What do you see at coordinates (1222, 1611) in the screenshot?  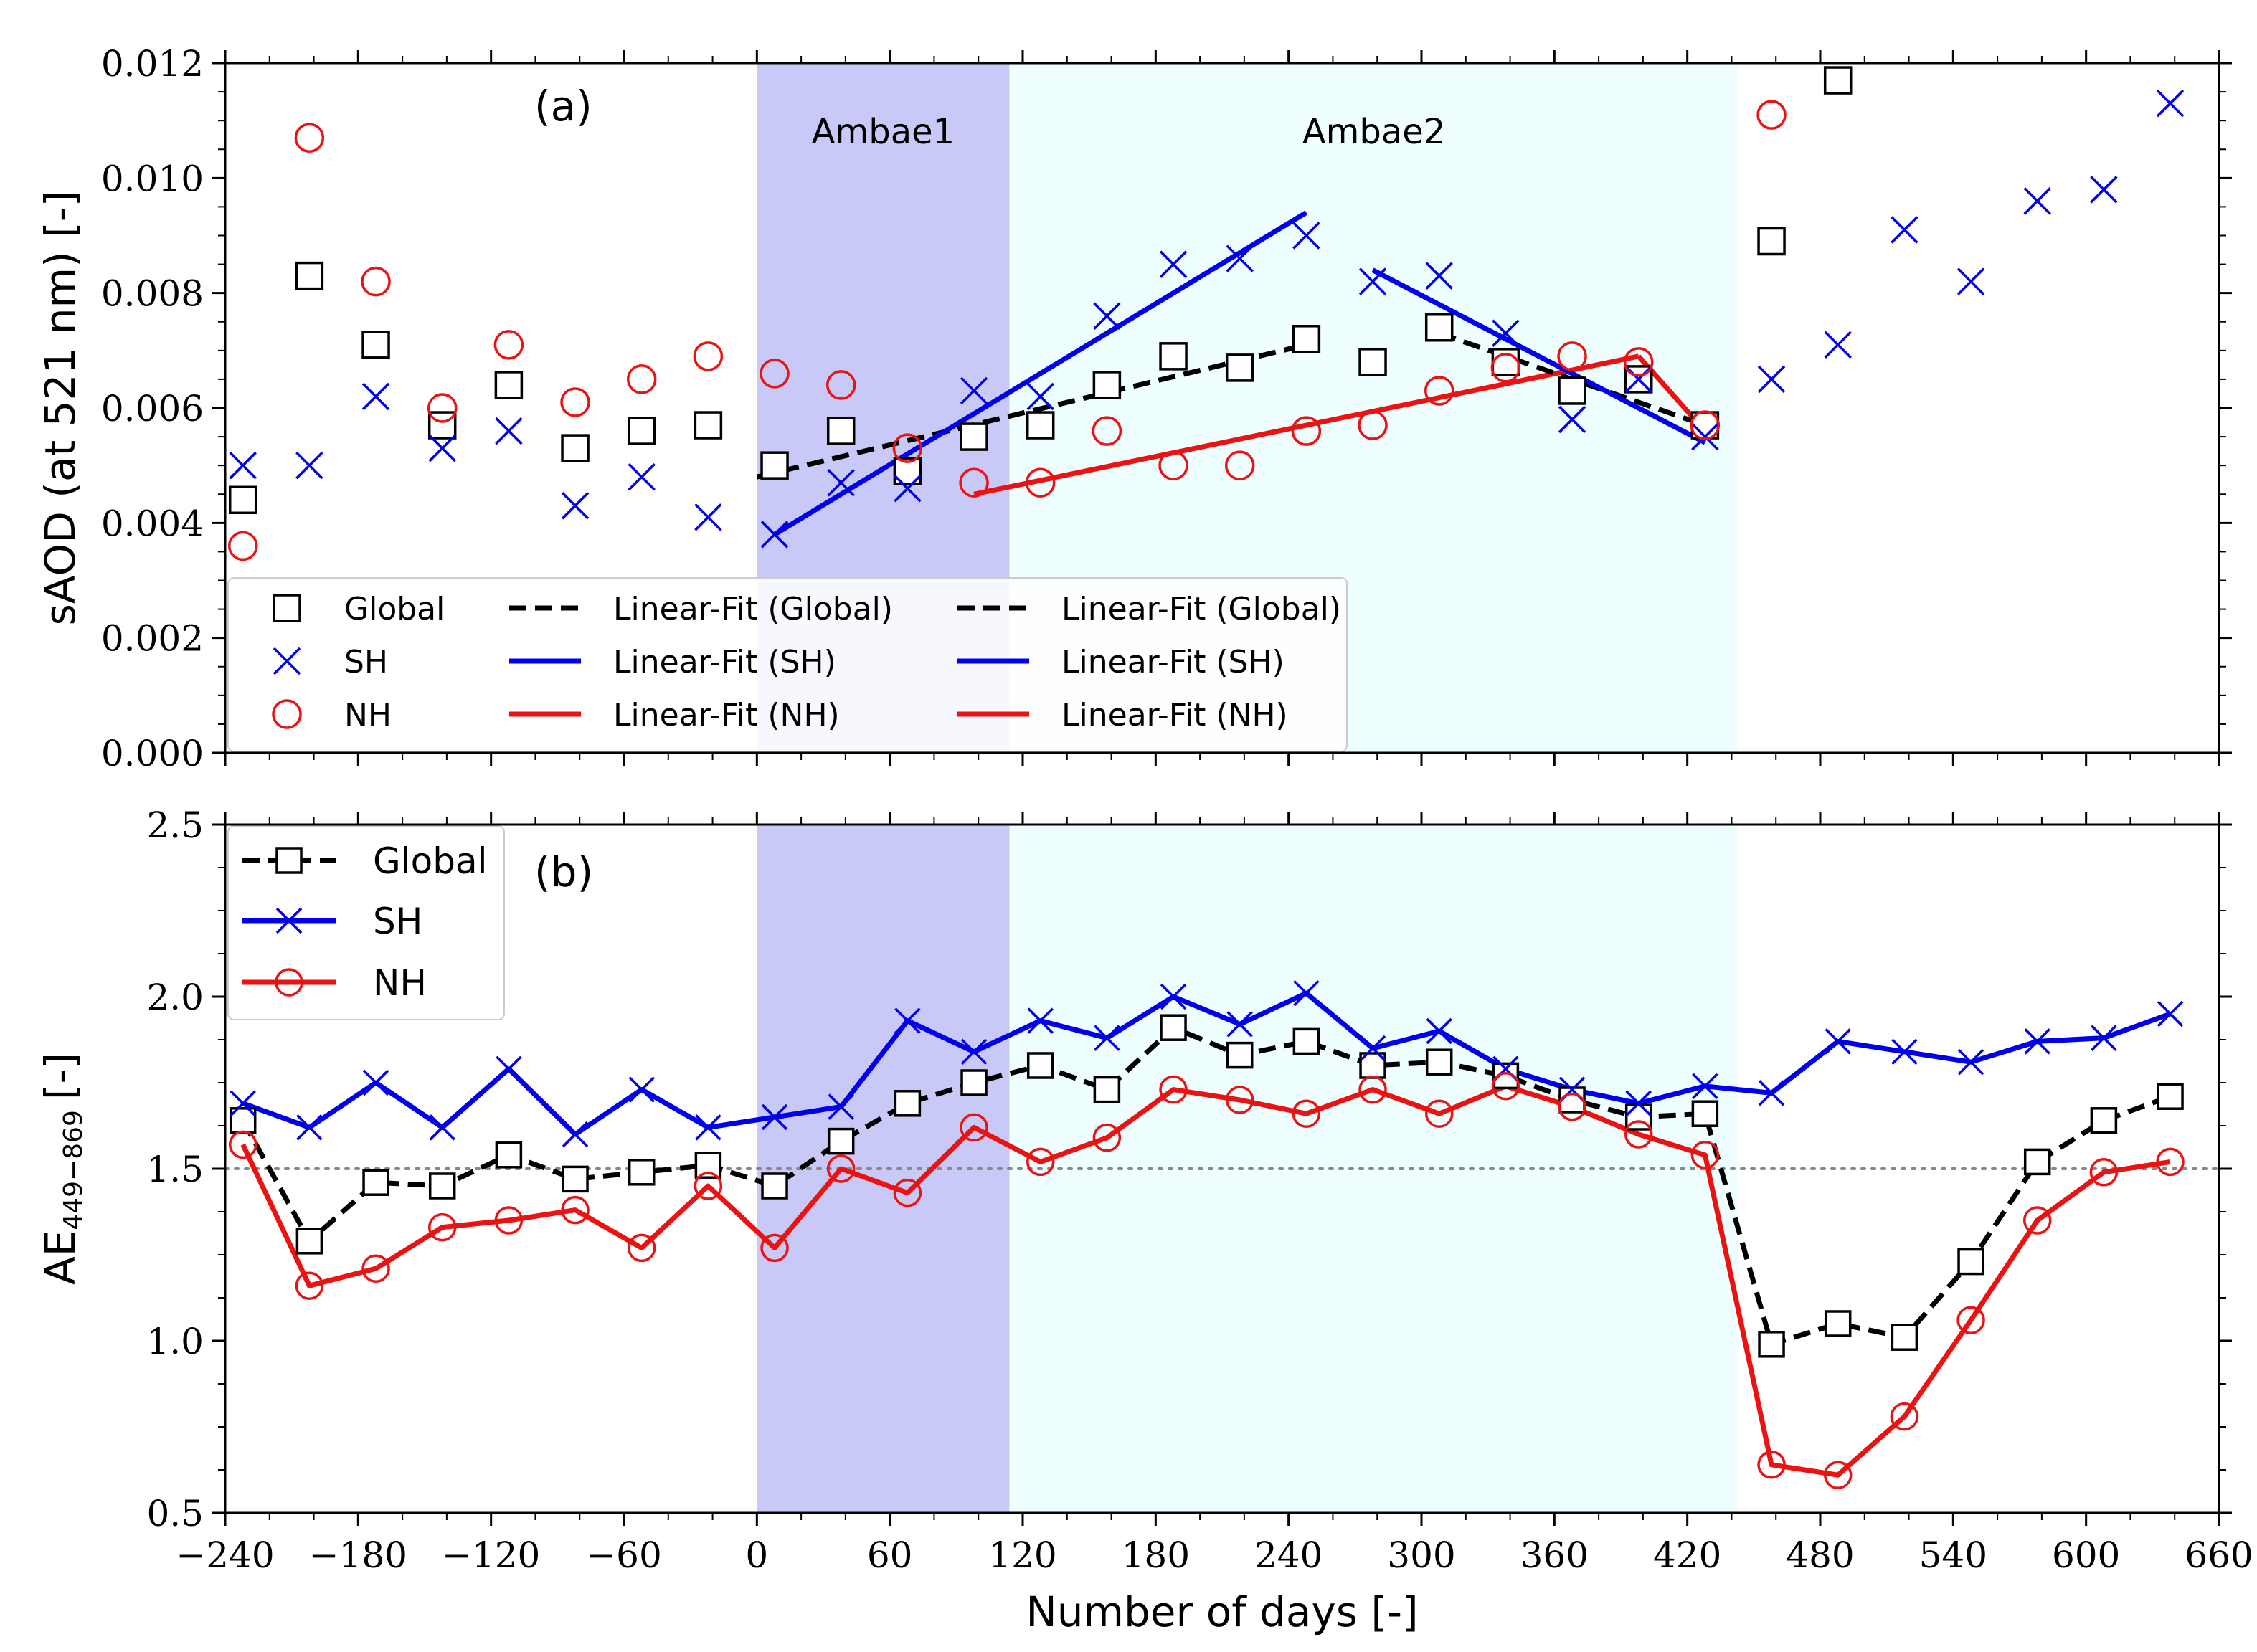 I see `x-axis-label: Number of days [-]` at bounding box center [1222, 1611].